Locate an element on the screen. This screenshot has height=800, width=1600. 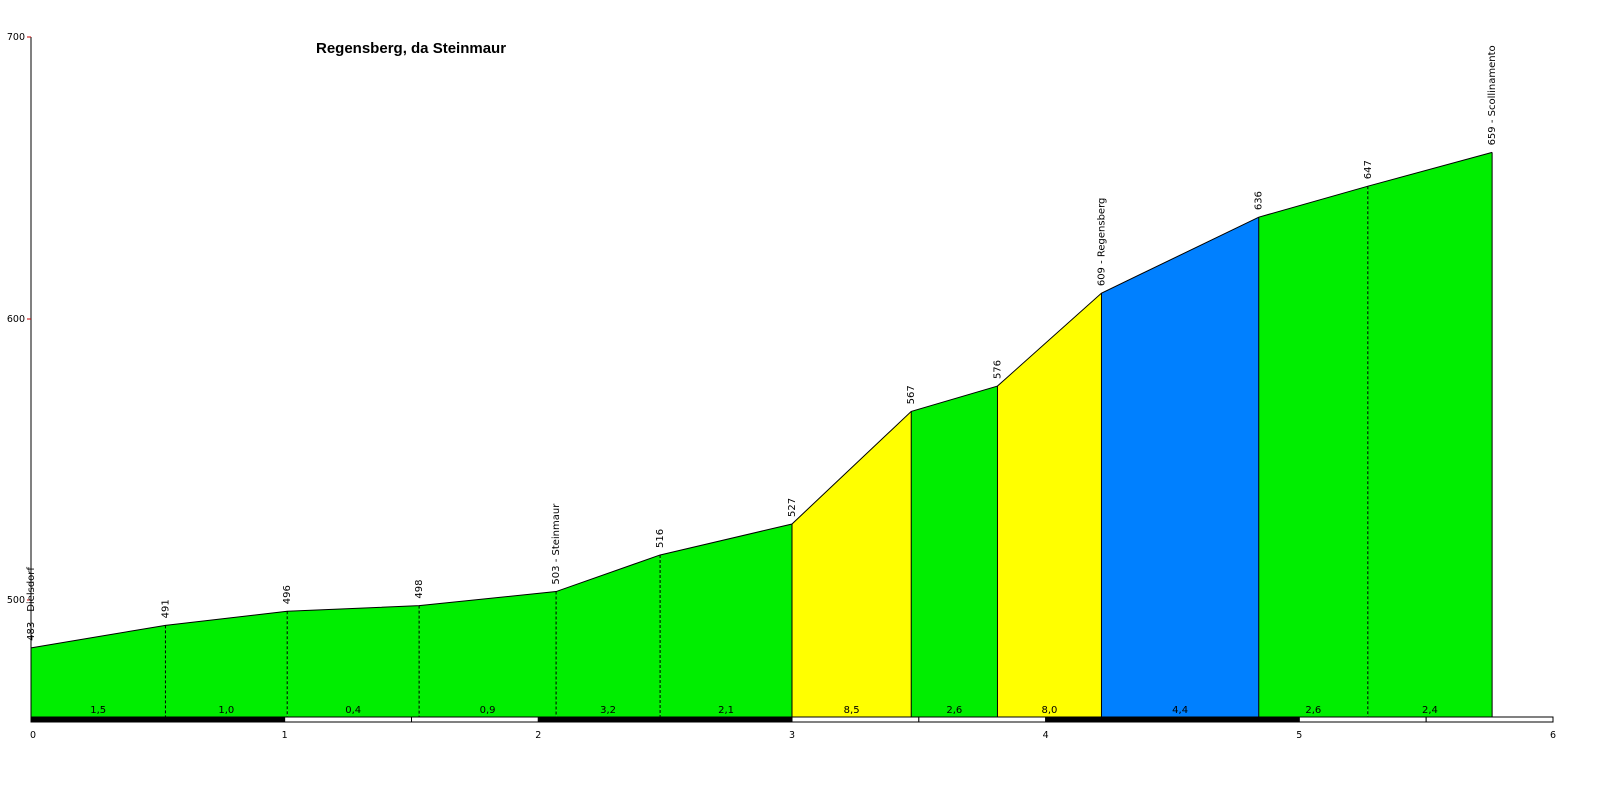
distance-scale-bar is located at coordinates (792, 719).